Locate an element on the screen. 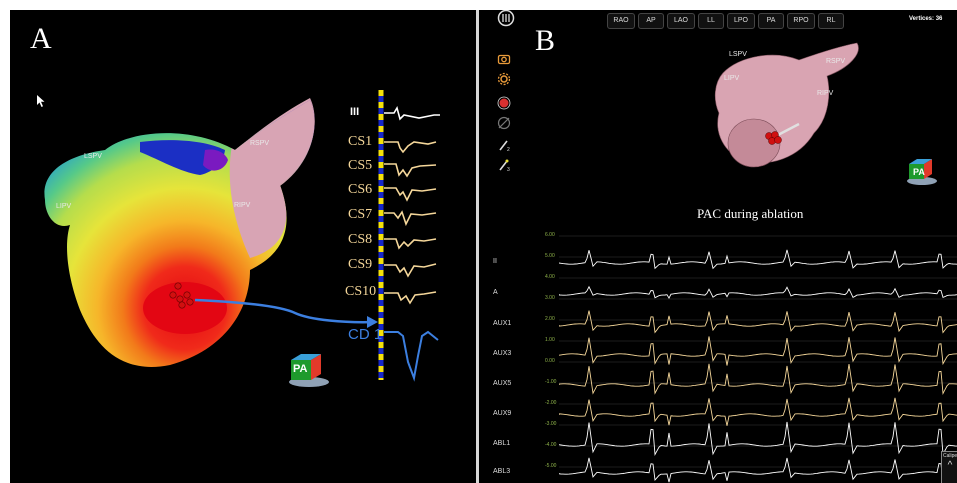  y-tick-label: 4.00 is located at coordinates (550, 277).